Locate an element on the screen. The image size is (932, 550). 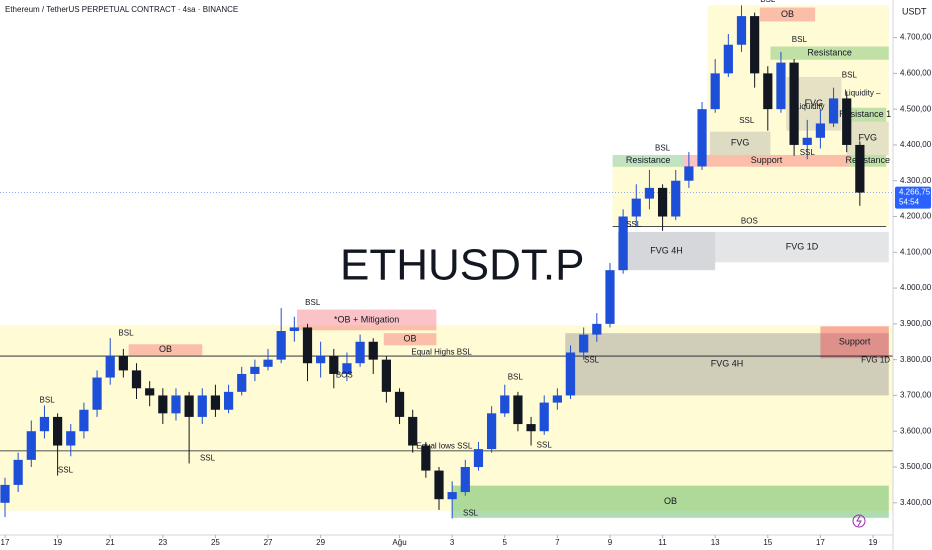
currency-label: USDT is located at coordinates (914, 11).